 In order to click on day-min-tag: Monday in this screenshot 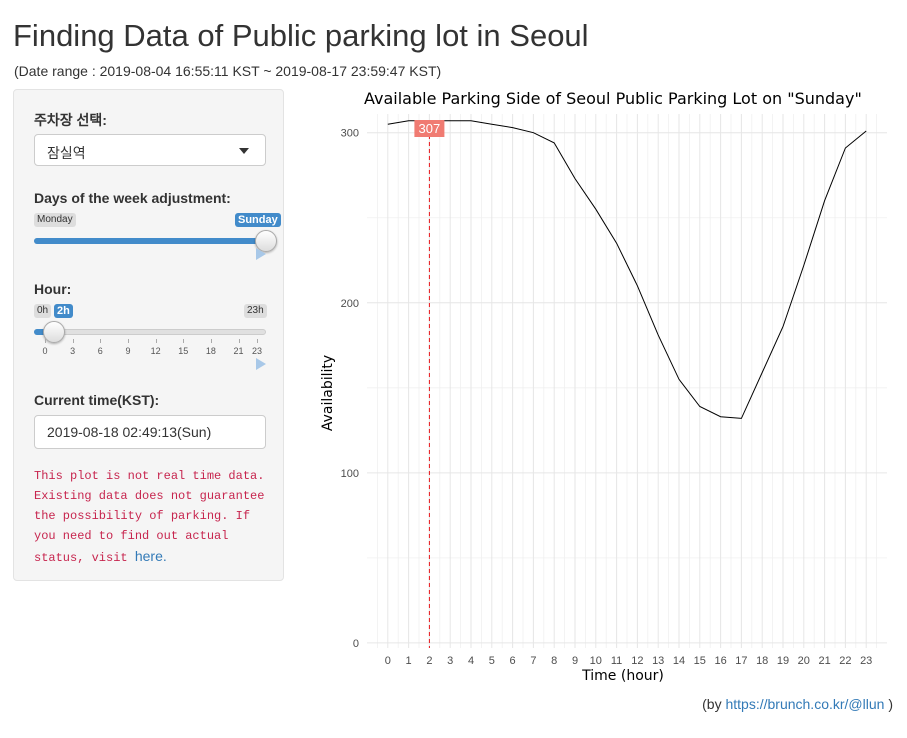, I will do `click(55, 220)`.